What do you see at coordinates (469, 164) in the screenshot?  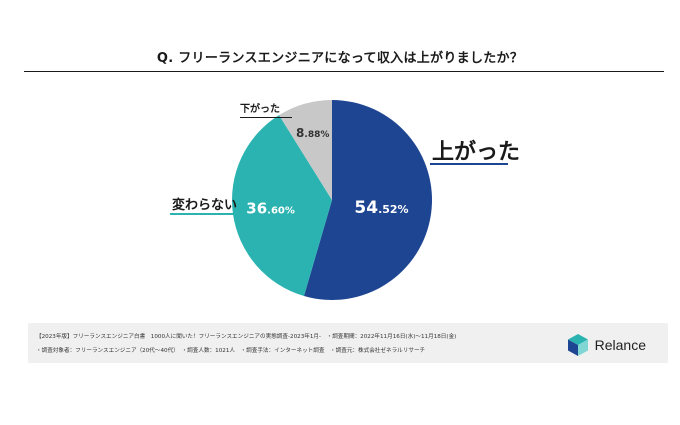 I see `label-up-underline` at bounding box center [469, 164].